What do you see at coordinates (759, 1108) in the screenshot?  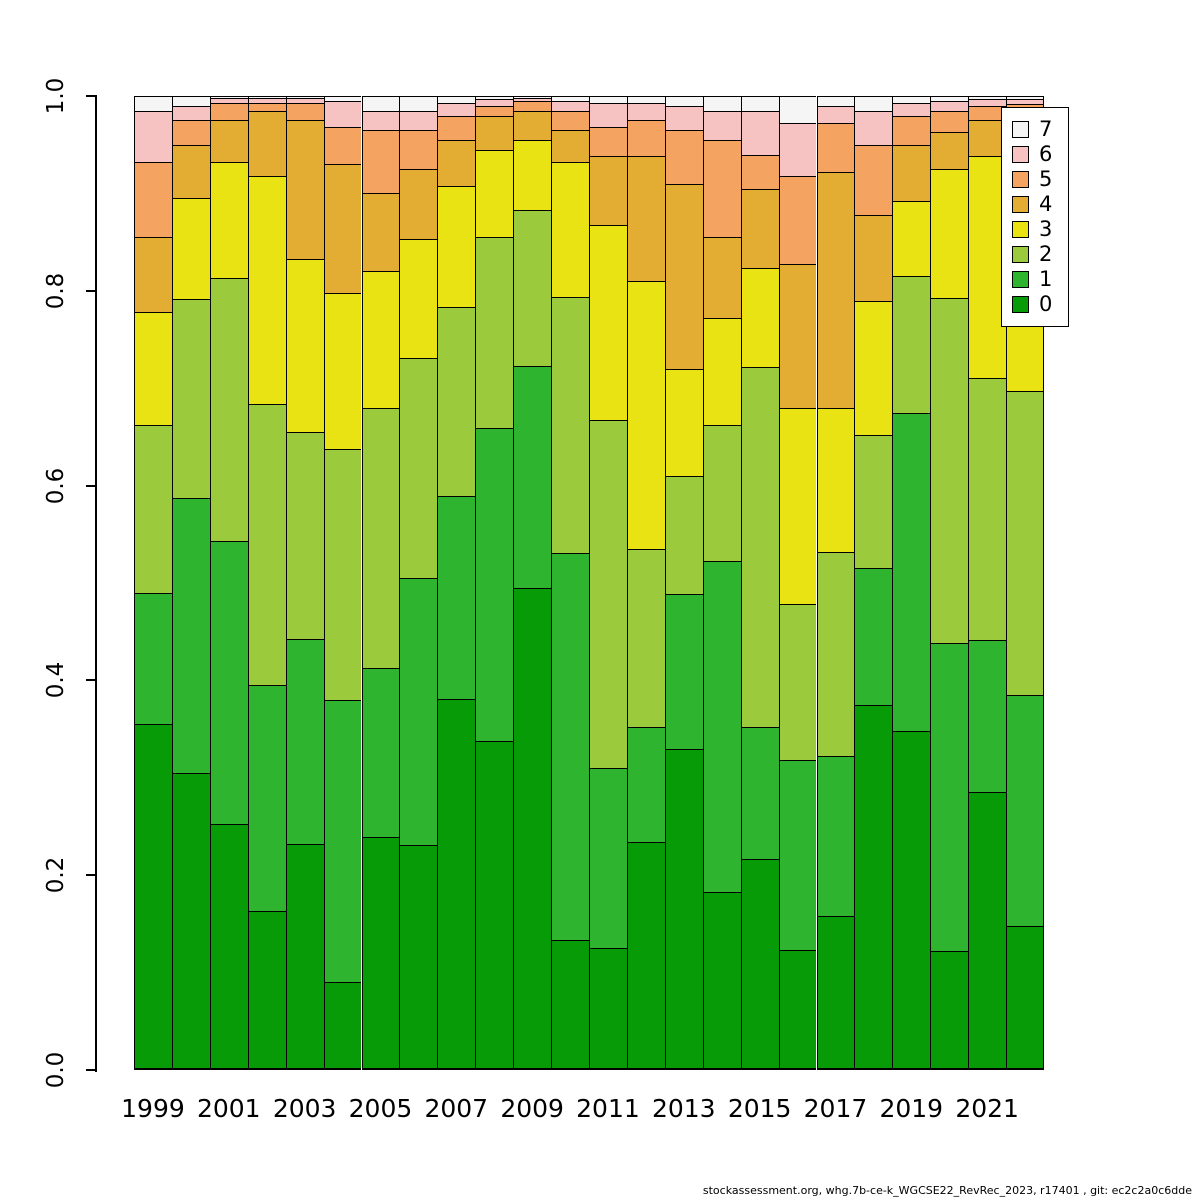 I see `x-axis-tick-label: 2015` at bounding box center [759, 1108].